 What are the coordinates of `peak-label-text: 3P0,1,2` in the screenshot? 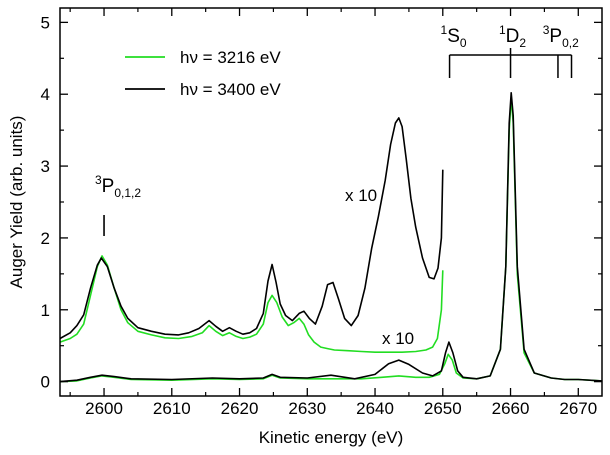 It's located at (118, 186).